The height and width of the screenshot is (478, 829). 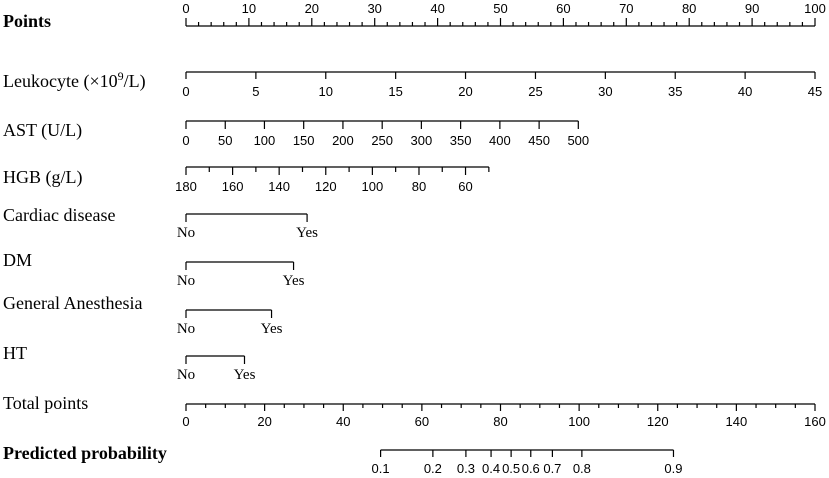 I want to click on points-tick-label: 0, so click(x=185, y=8).